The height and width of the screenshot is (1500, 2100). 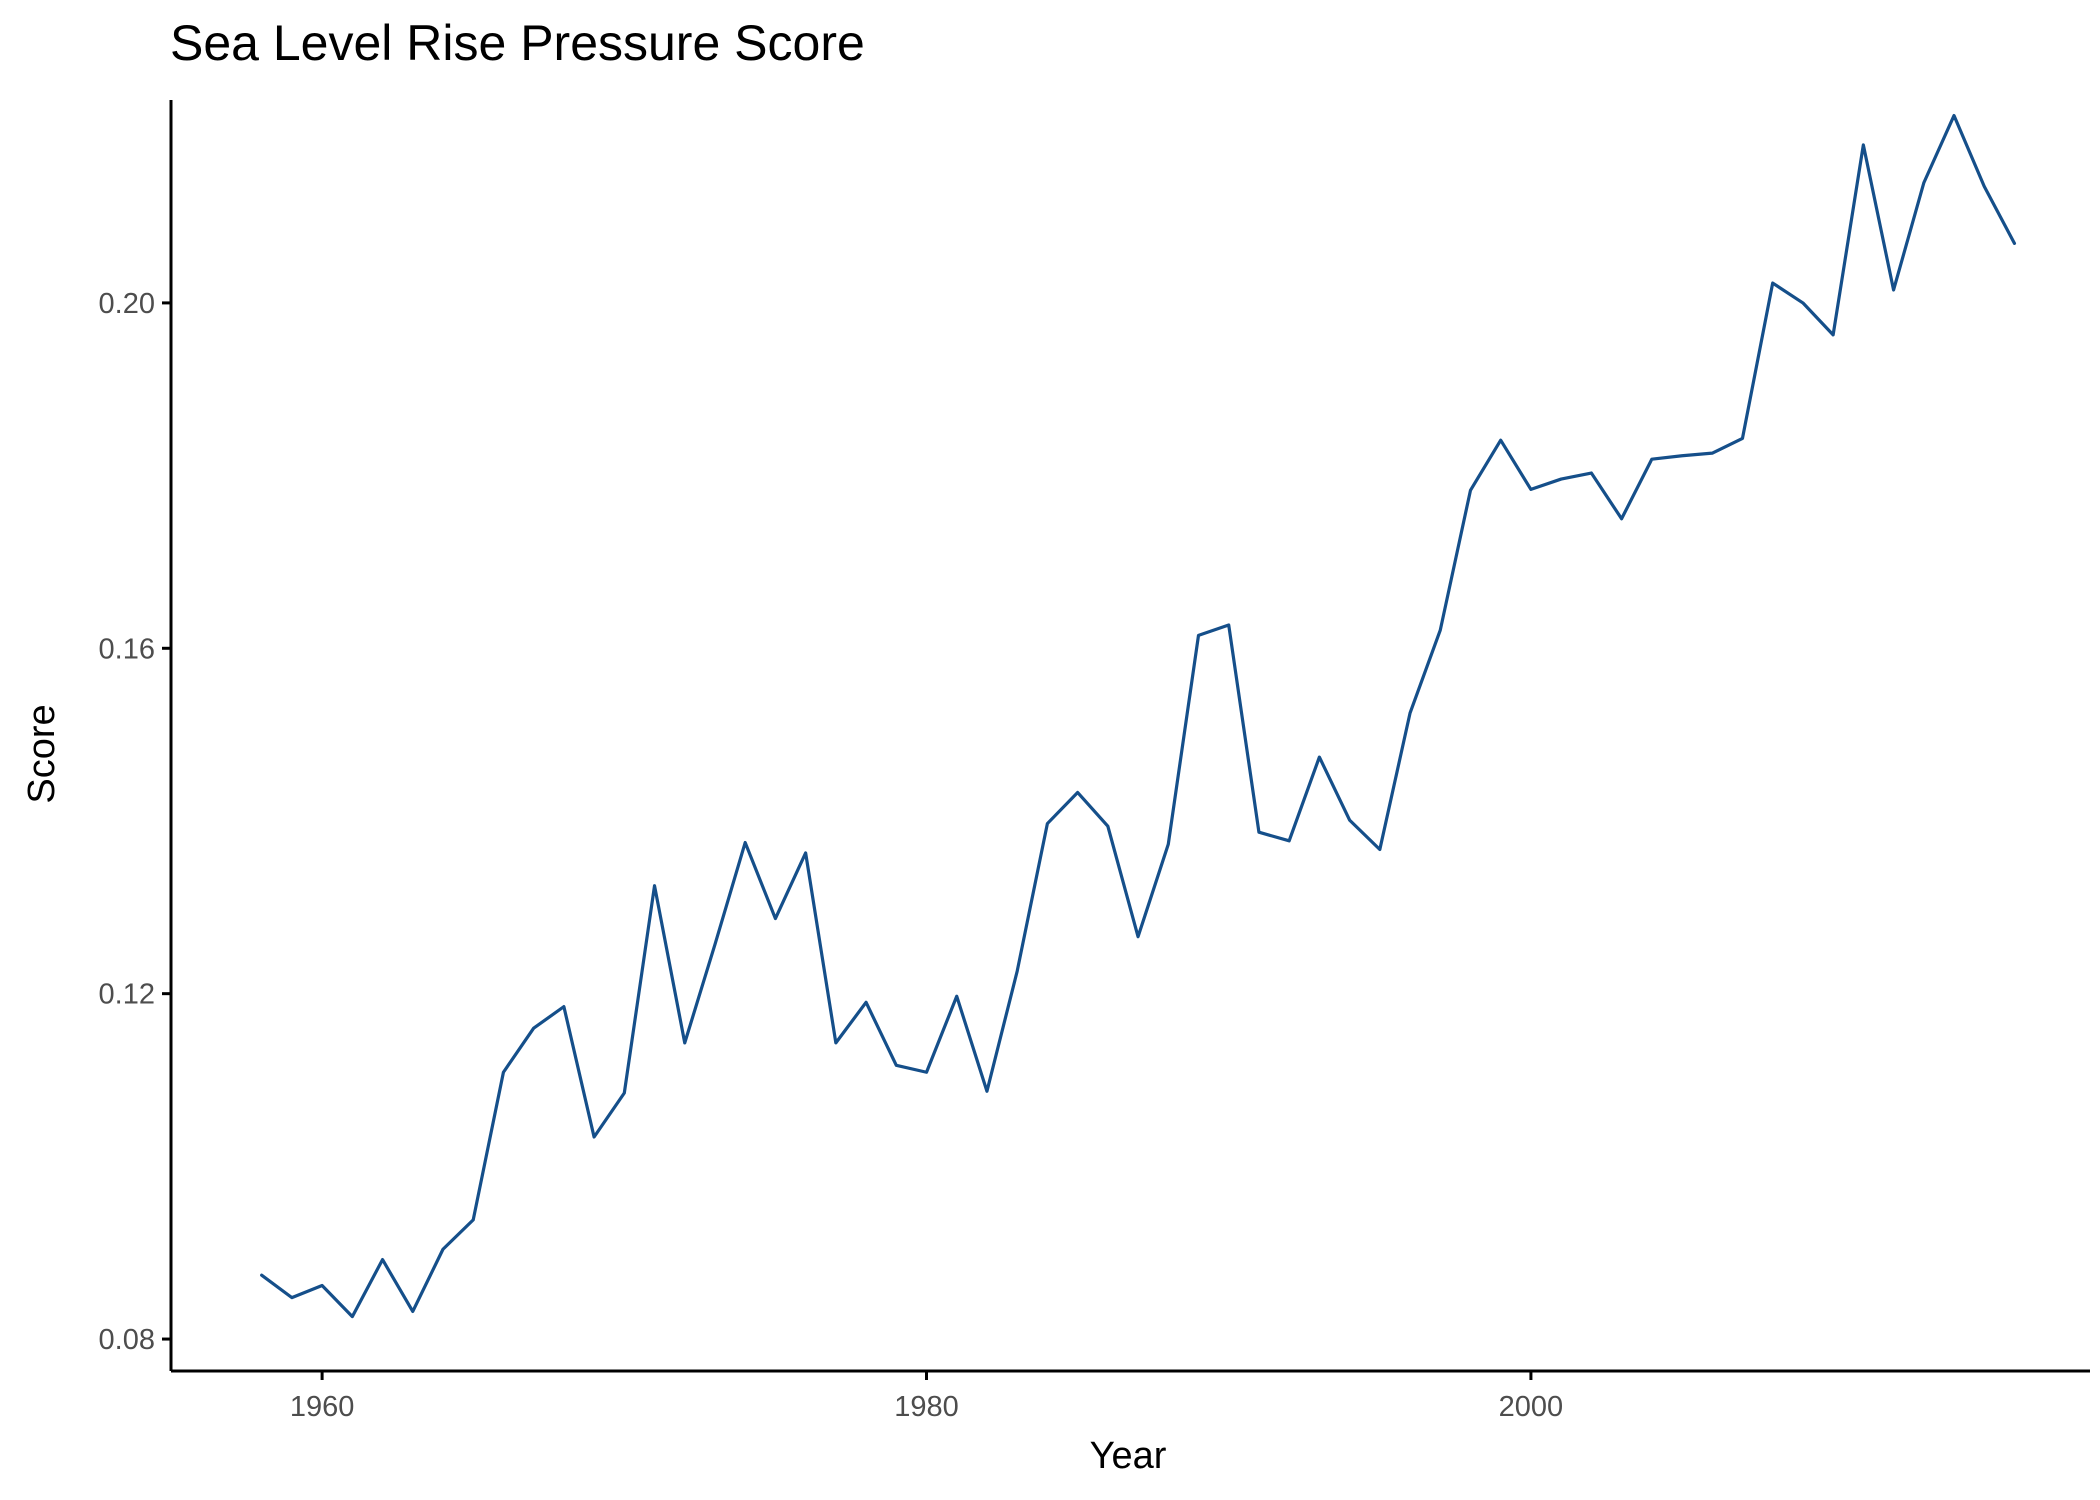 I want to click on x-axis-title: Year, so click(x=1128, y=1456).